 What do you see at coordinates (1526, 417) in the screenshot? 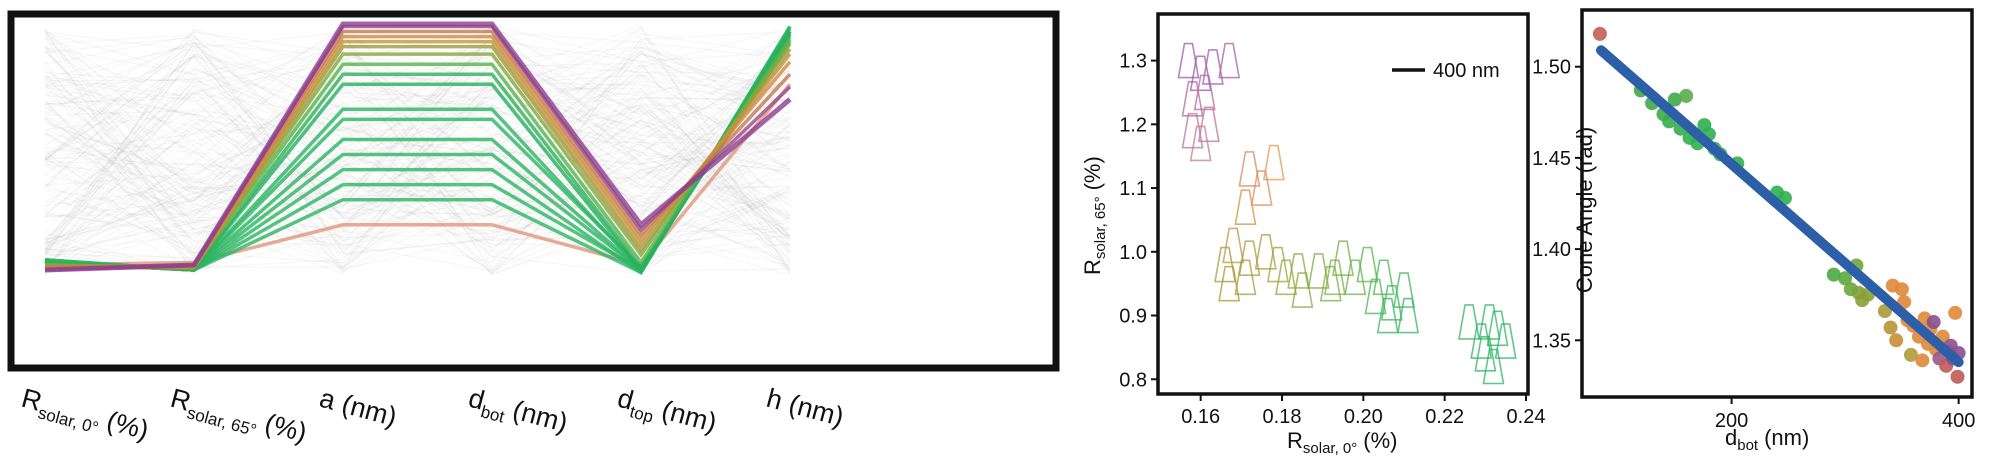
I see `x-tick-label: 0.24` at bounding box center [1526, 417].